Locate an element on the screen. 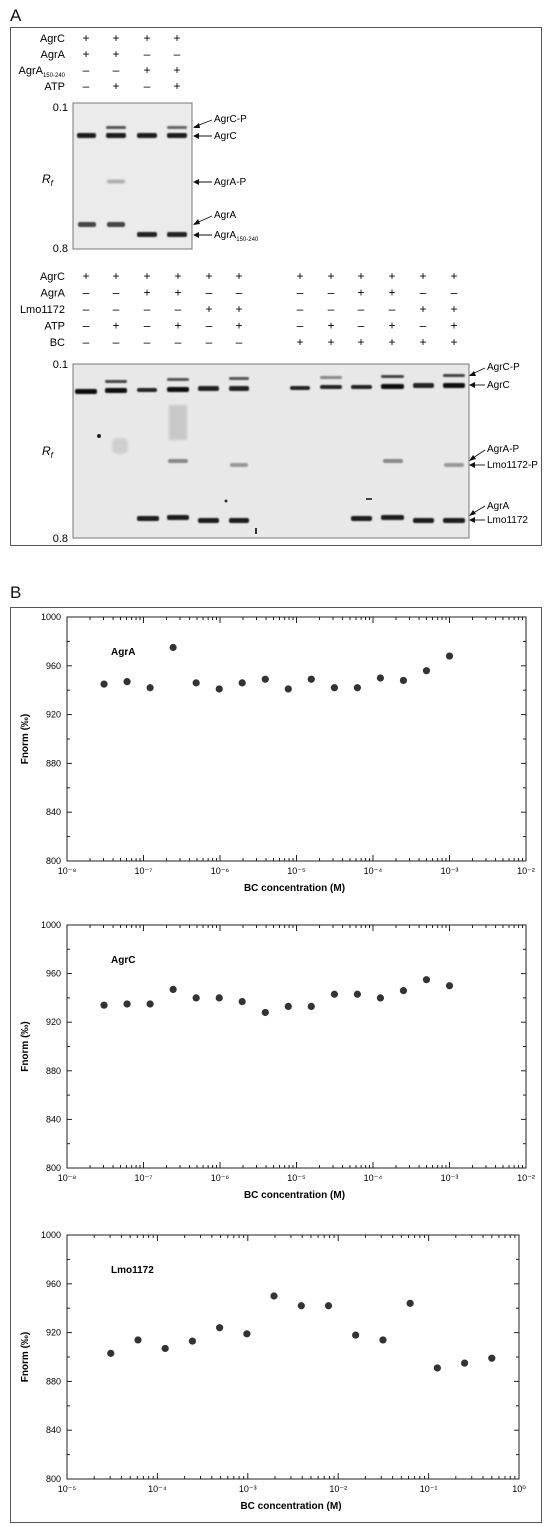  top-rf-bottom-tick: 0.8 is located at coordinates (60, 249).